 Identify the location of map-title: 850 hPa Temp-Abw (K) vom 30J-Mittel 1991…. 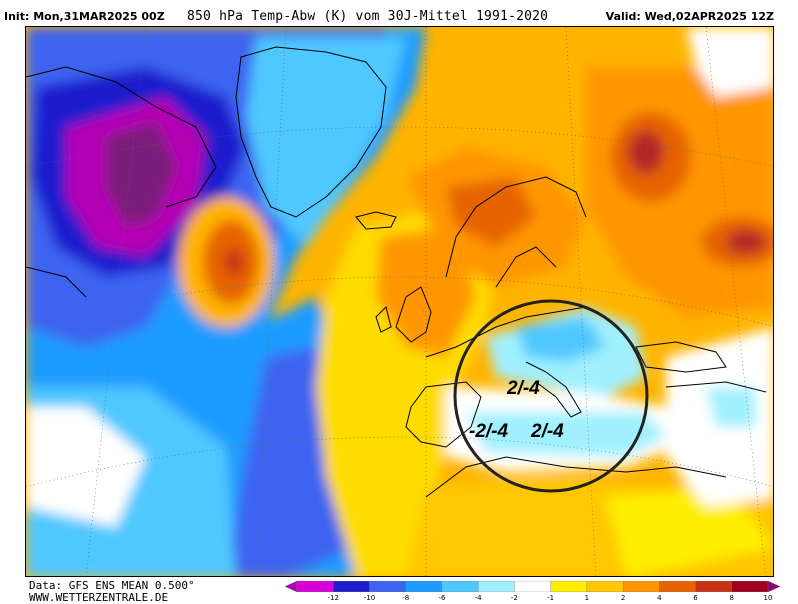
(368, 16).